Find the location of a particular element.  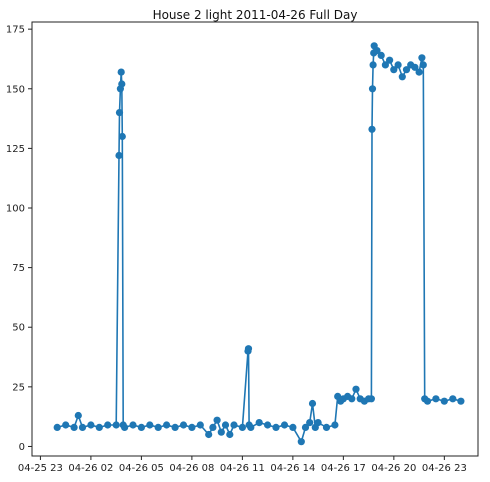

y-tick-label: 100 is located at coordinates (15, 209).